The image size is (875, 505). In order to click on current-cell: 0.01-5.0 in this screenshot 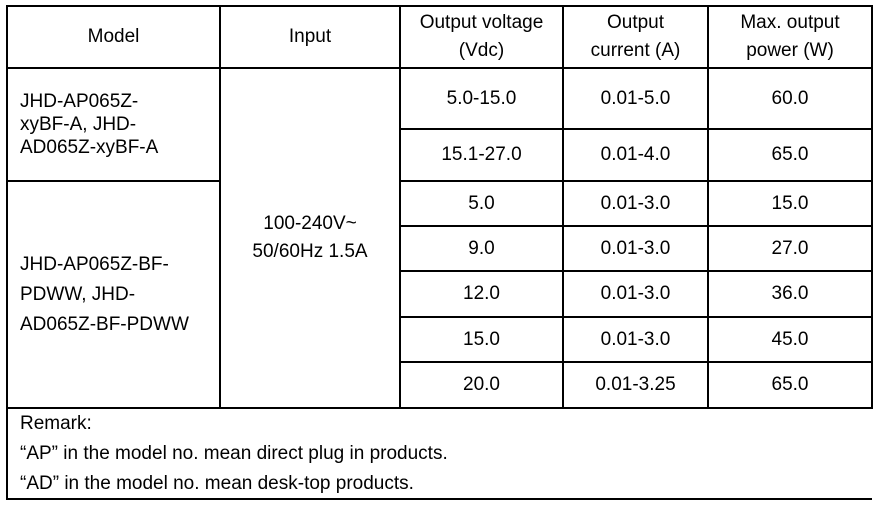, I will do `click(635, 98)`.